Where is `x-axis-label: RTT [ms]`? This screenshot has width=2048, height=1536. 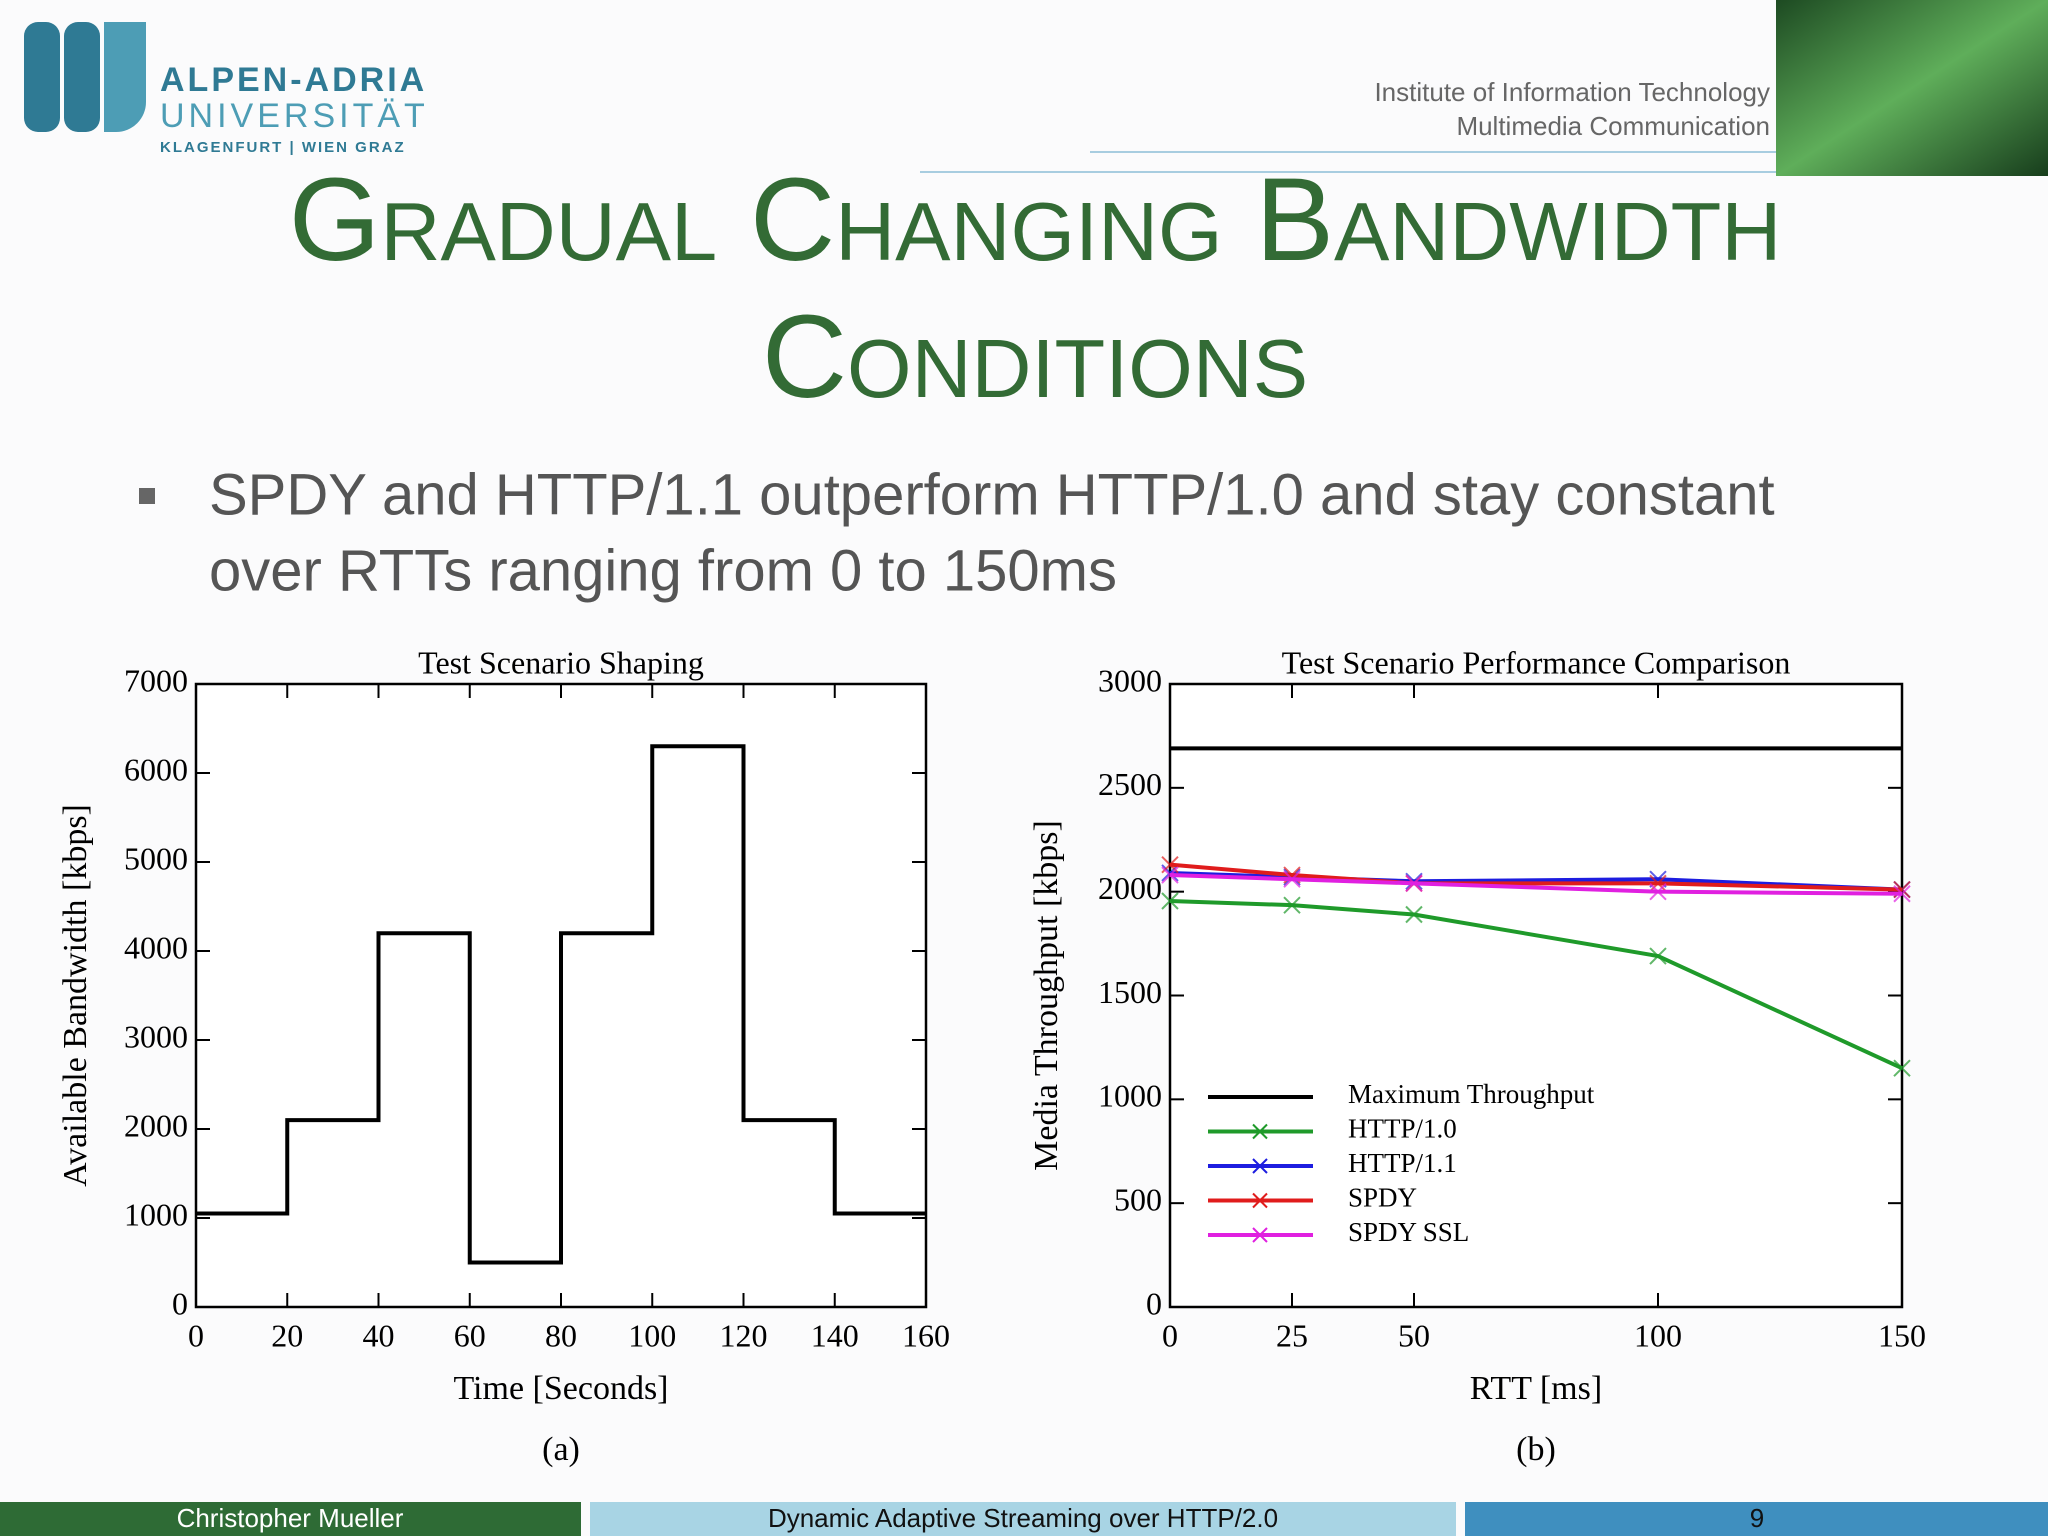
x-axis-label: RTT [ms] is located at coordinates (1536, 1388).